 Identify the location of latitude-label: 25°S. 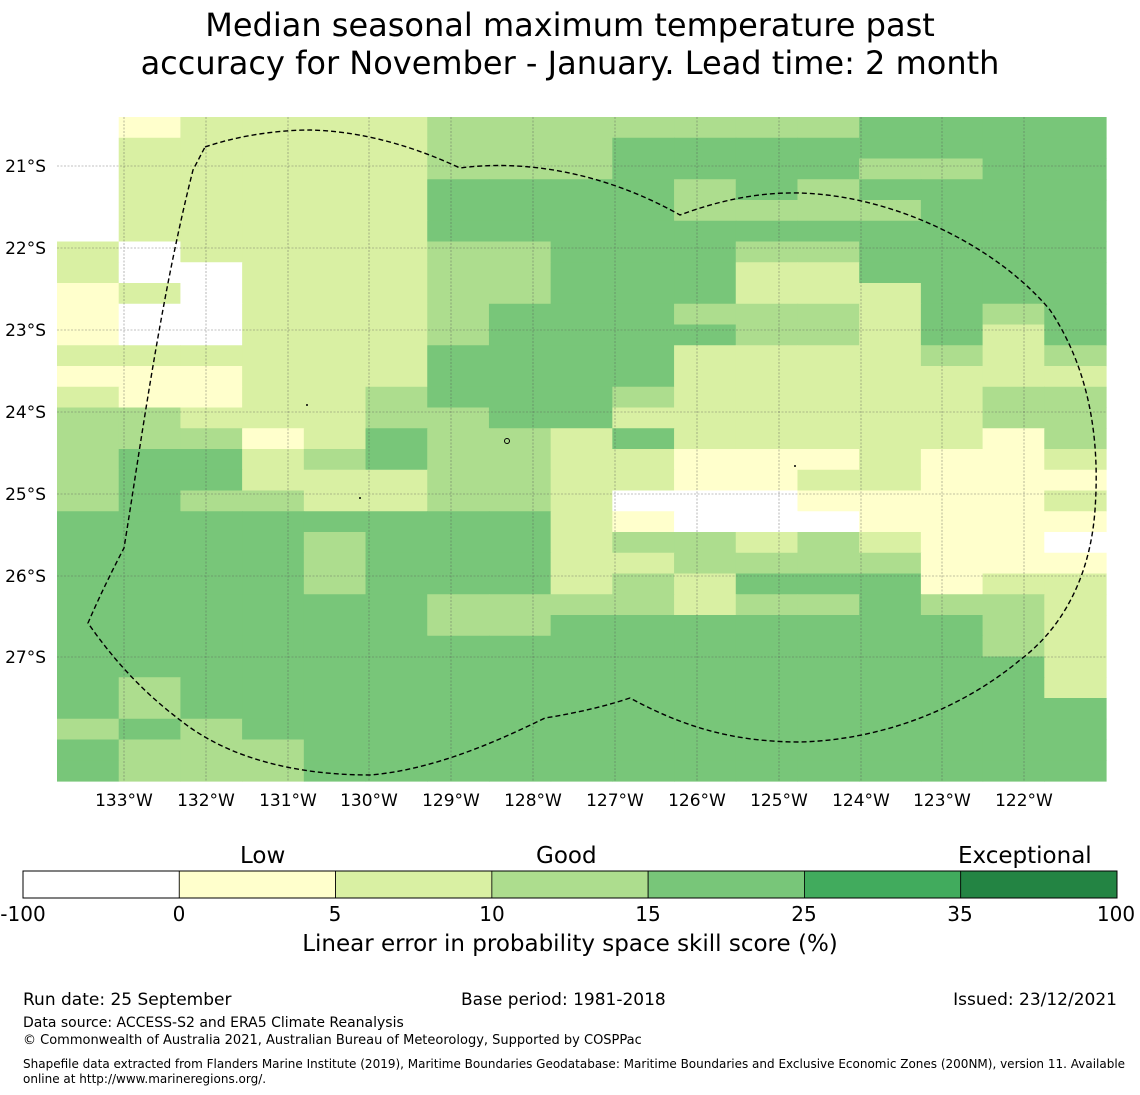
(25, 495).